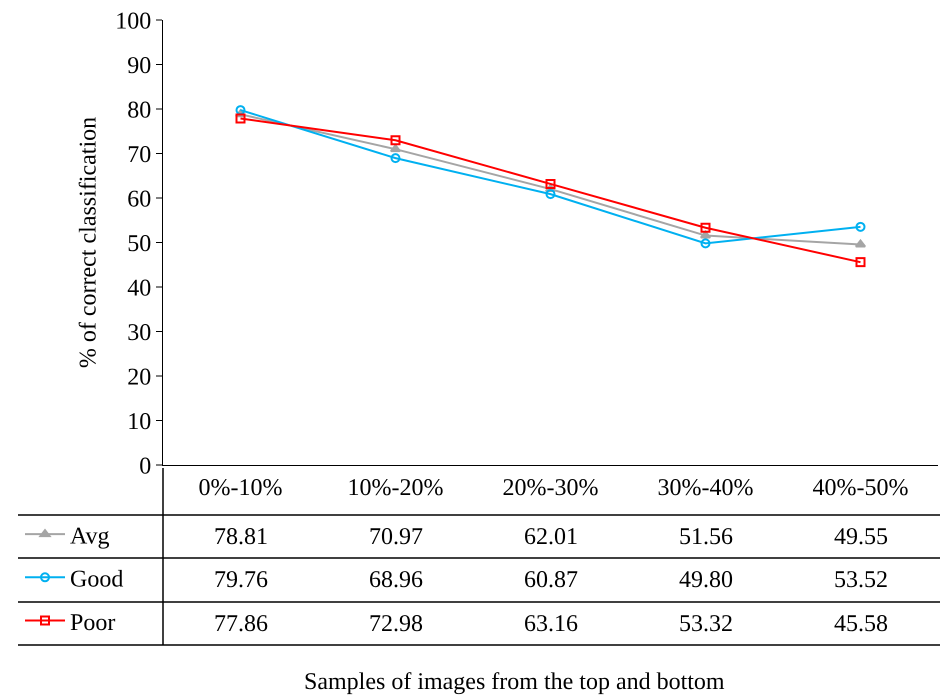 The image size is (940, 700). Describe the element at coordinates (396, 537) in the screenshot. I see `data-label: 70.97` at that location.